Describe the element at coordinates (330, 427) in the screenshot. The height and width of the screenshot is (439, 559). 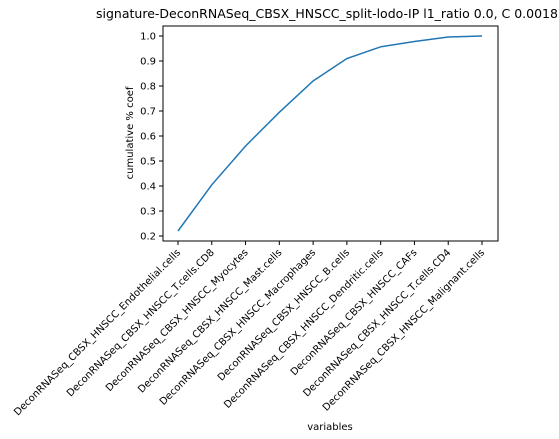
I see `x-axis-label: variables` at that location.